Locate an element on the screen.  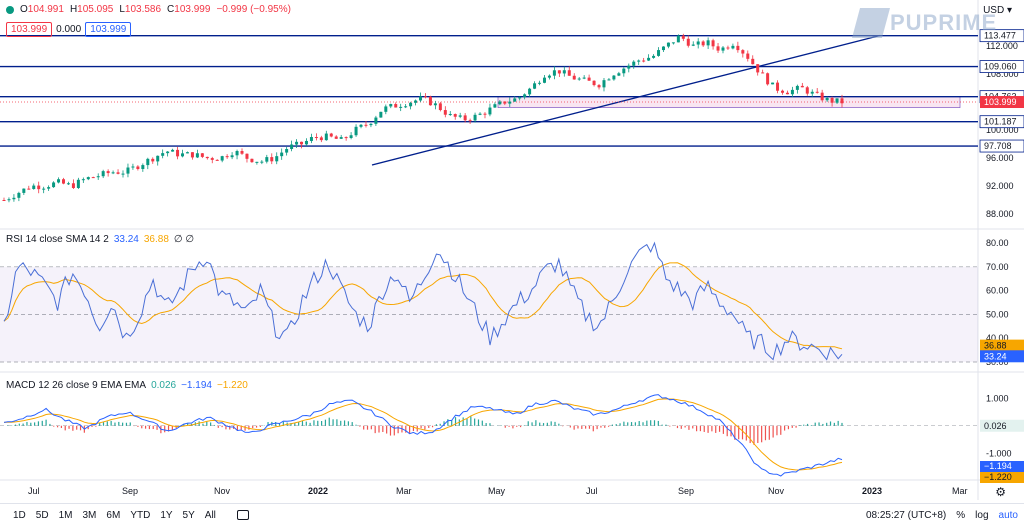
spread-value: 0.000 is located at coordinates (69, 29).